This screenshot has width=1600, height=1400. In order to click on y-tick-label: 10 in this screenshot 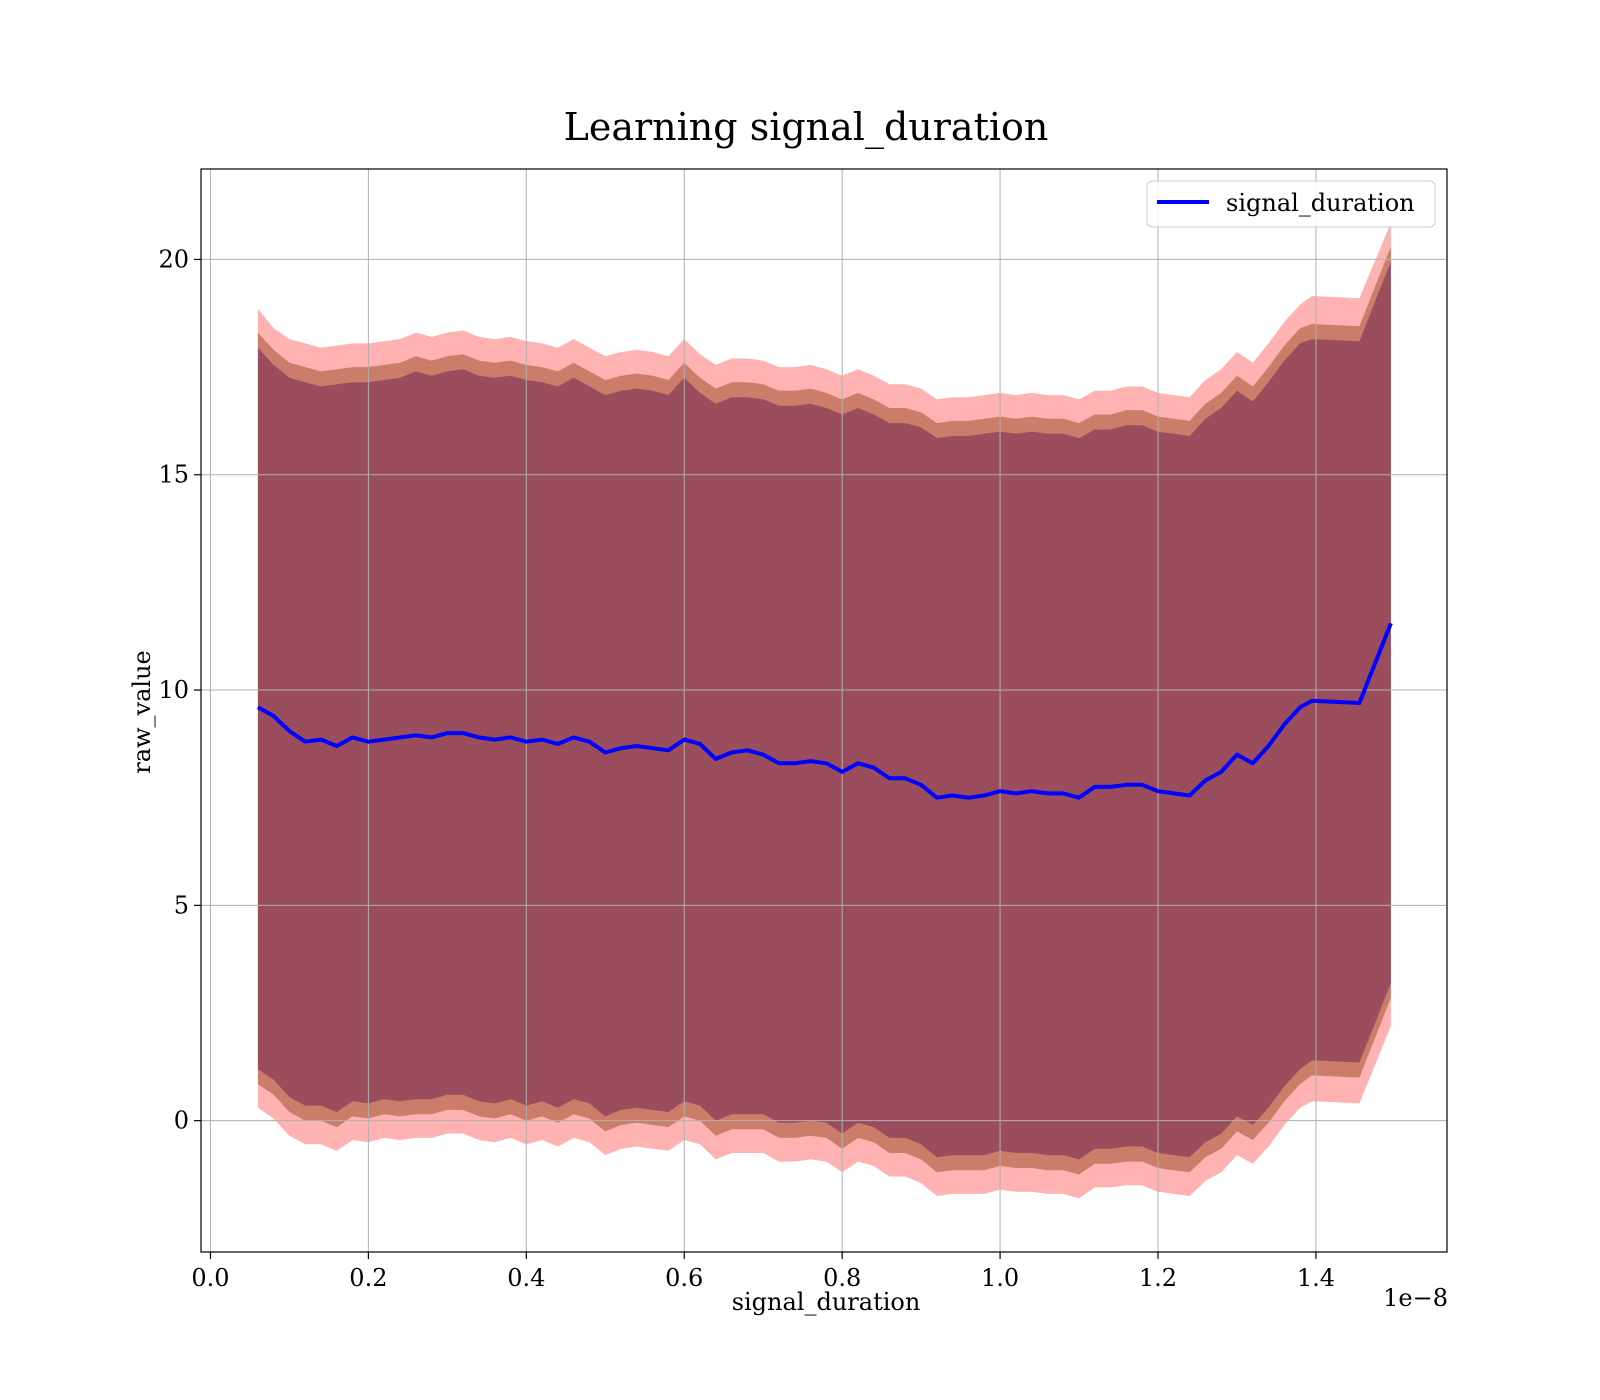, I will do `click(173, 690)`.